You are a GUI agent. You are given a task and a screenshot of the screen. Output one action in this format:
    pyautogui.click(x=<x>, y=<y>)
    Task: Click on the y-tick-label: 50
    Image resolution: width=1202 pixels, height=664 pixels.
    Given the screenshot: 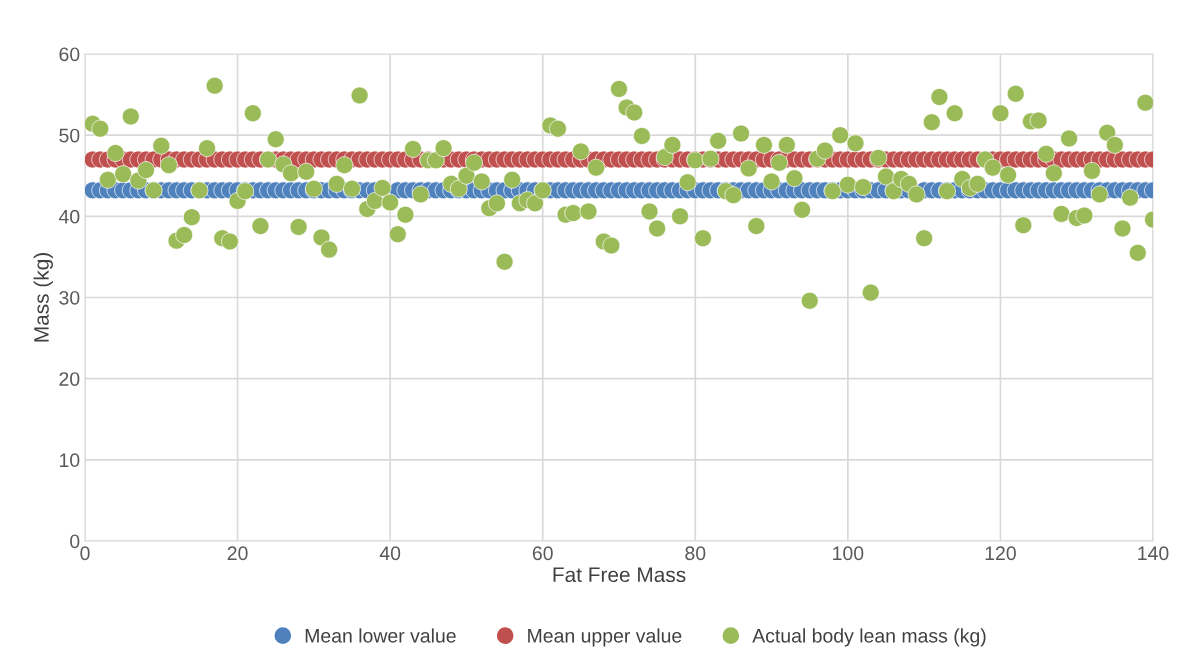 What is the action you would take?
    pyautogui.click(x=69, y=135)
    